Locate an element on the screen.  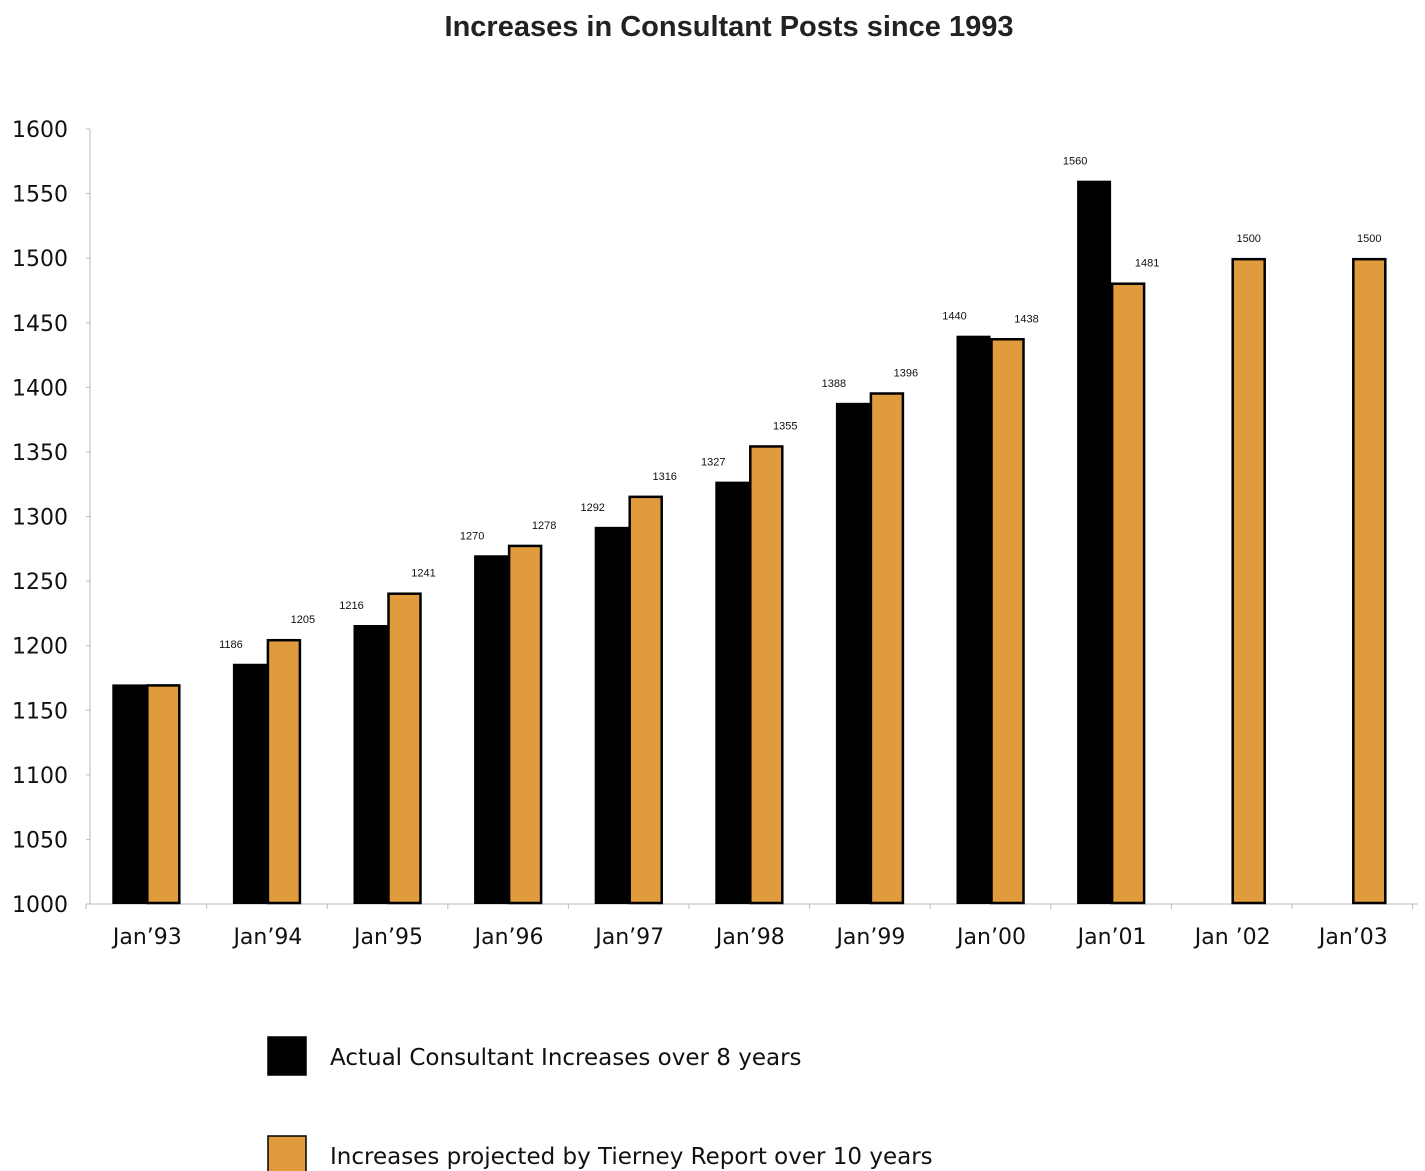
x-tick-label: Jan’00 is located at coordinates (990, 937).